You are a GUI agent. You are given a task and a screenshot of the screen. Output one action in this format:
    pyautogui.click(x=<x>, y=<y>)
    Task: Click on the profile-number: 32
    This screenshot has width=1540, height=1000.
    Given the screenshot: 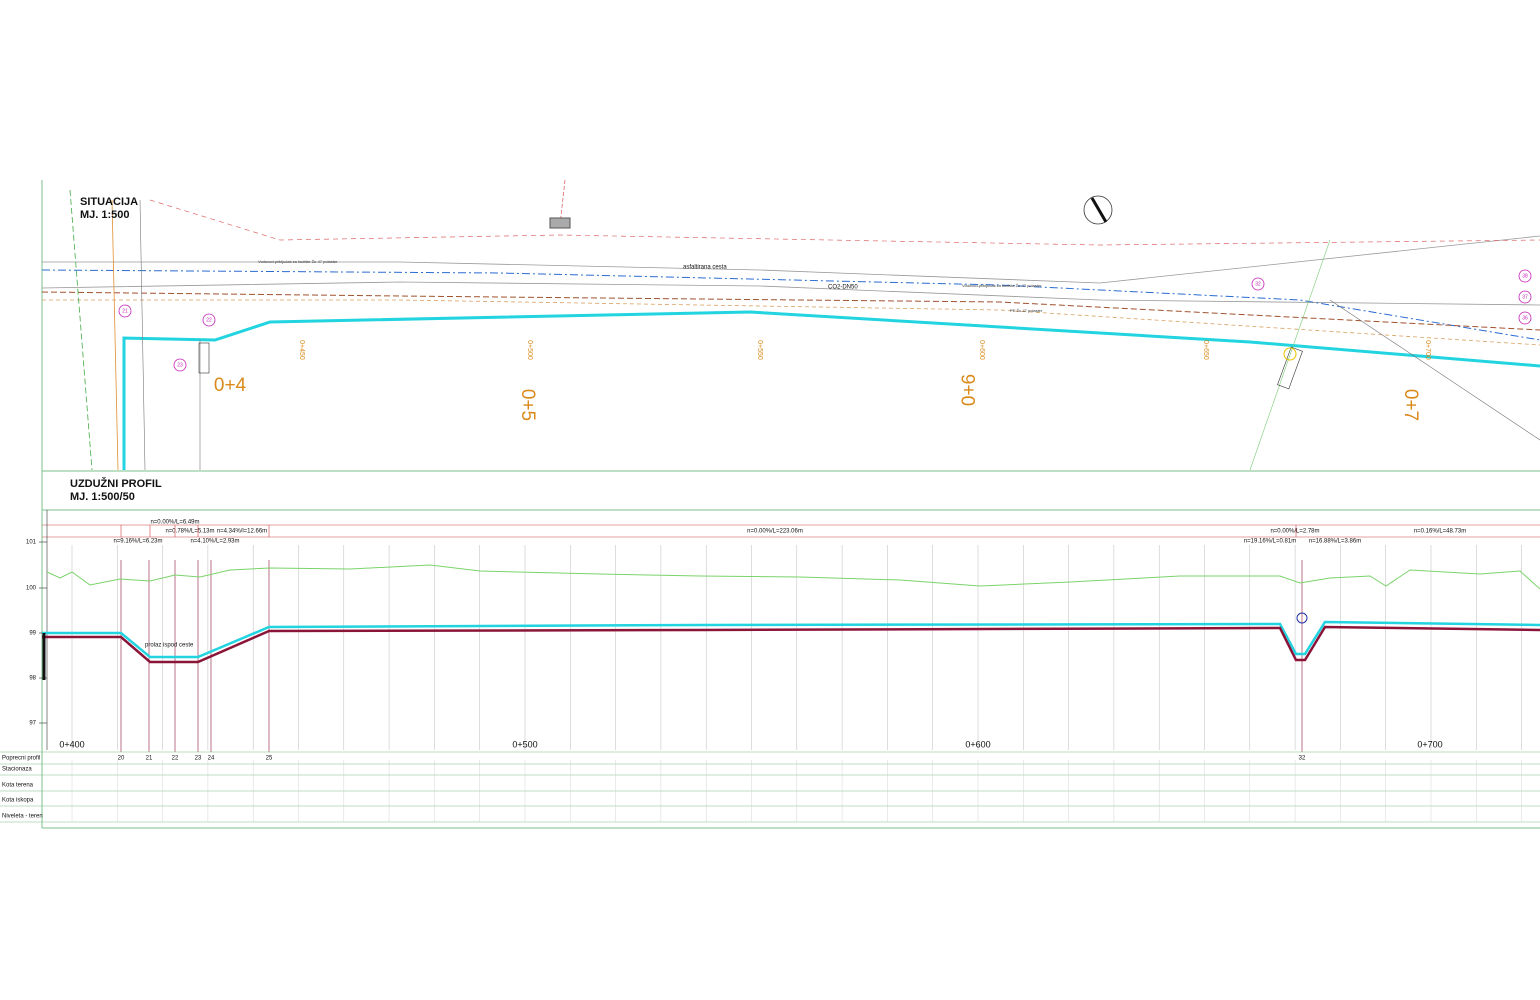 What is the action you would take?
    pyautogui.click(x=1302, y=759)
    